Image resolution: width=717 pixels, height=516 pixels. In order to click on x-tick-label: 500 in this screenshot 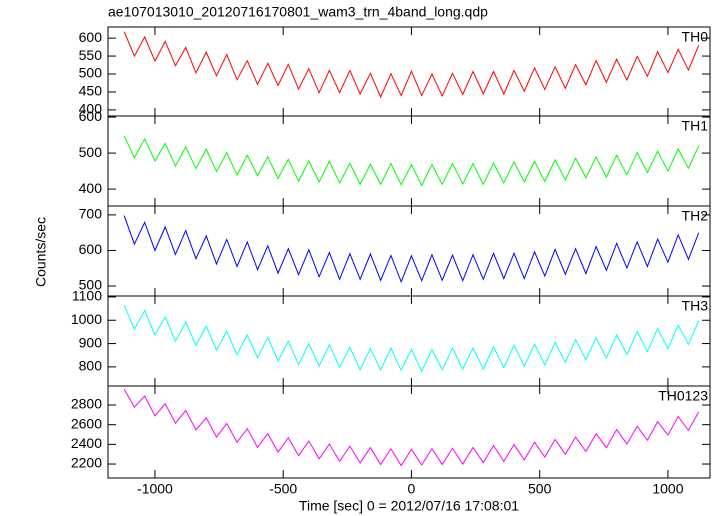, I will do `click(540, 489)`.